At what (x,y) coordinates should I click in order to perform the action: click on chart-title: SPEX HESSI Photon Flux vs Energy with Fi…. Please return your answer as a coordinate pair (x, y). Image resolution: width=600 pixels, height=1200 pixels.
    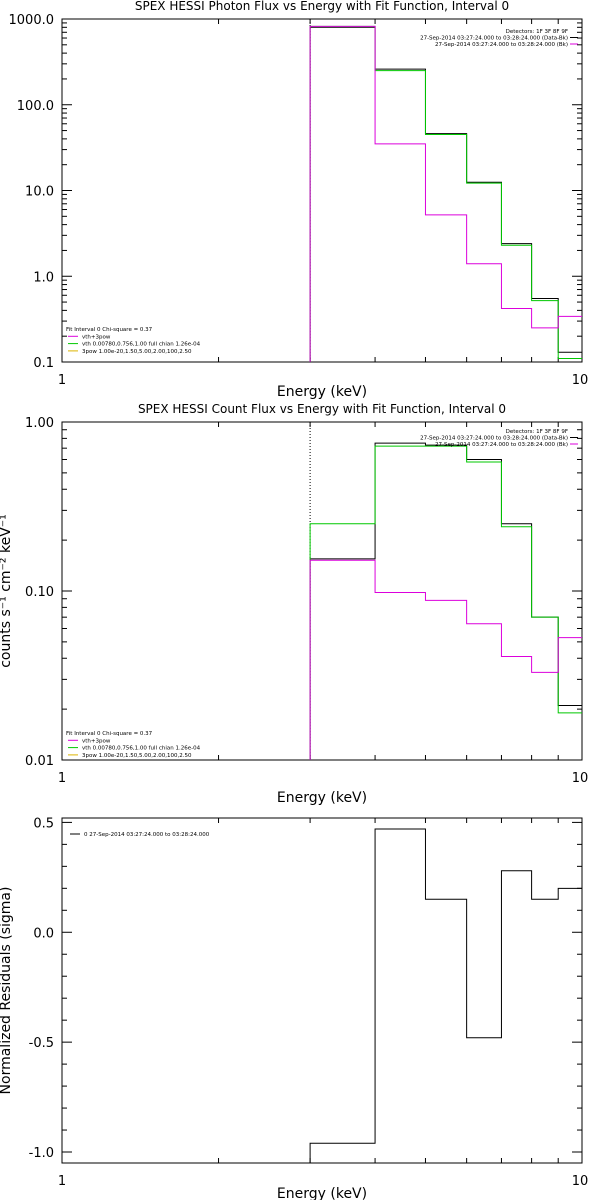
    Looking at the image, I should click on (322, 6).